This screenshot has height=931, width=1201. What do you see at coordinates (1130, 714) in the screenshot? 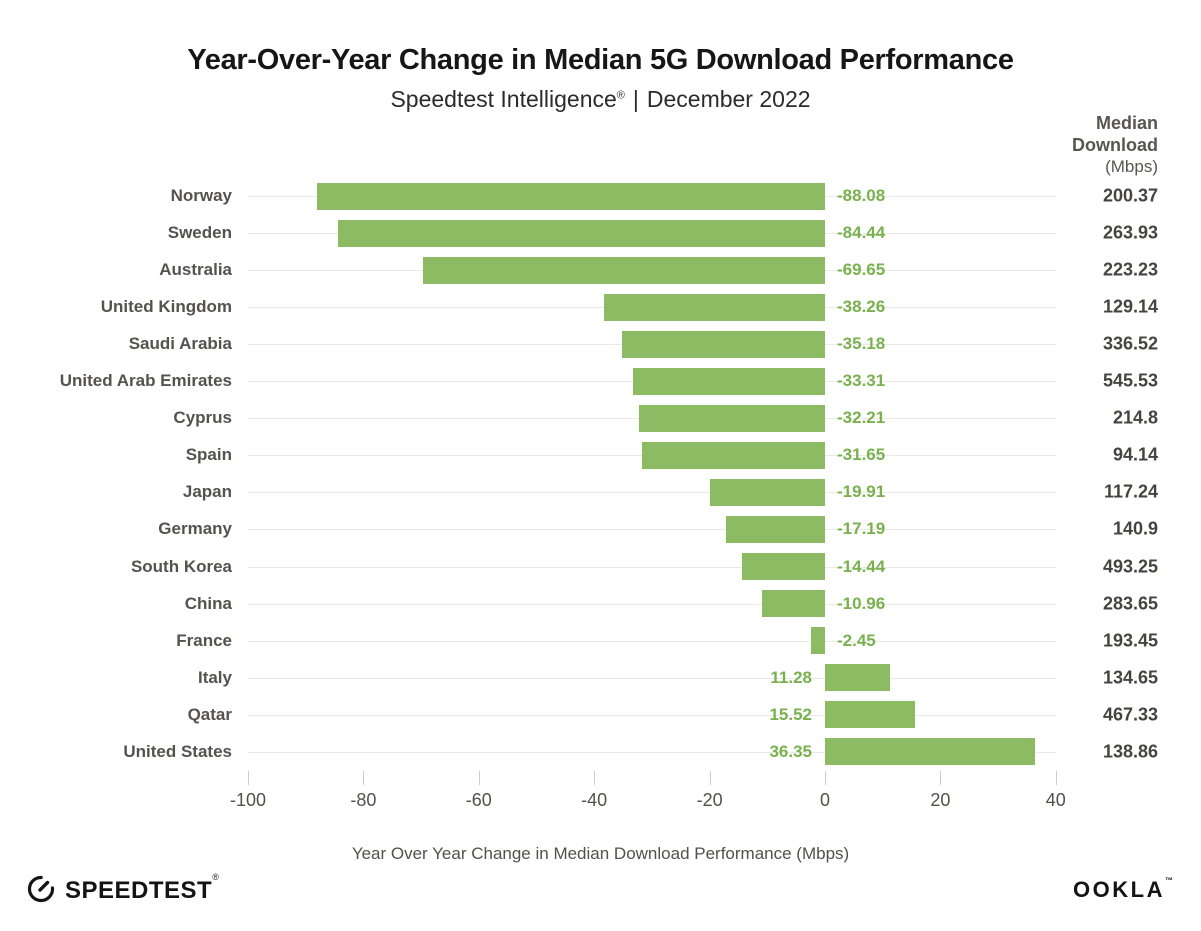
I see `median-download-value: 467.33` at bounding box center [1130, 714].